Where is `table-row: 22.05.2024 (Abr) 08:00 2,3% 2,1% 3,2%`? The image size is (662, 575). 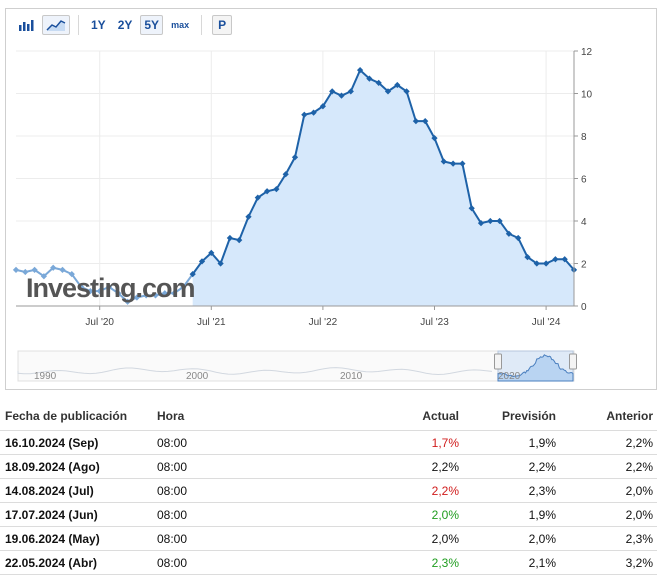
table-row: 22.05.2024 (Abr) 08:00 2,3% 2,1% 3,2% is located at coordinates (328, 562).